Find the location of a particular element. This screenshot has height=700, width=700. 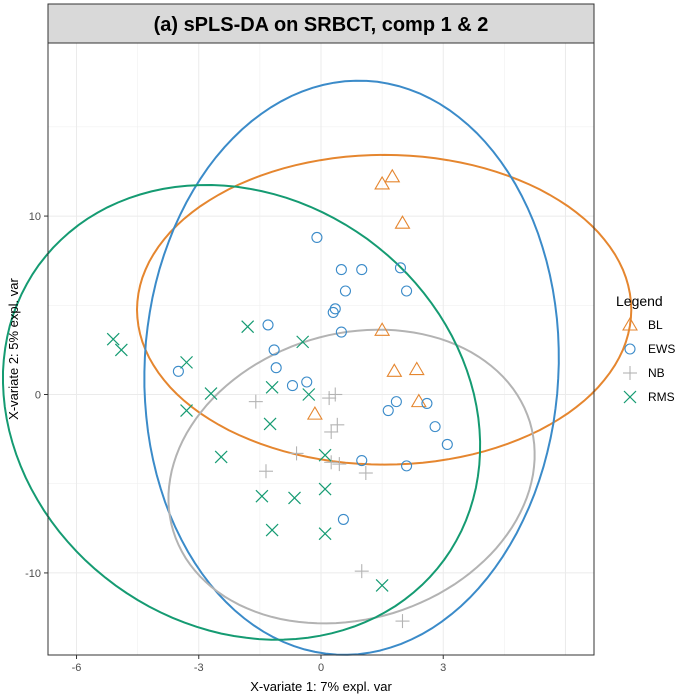

y-axis-ticks: -10 0 10 is located at coordinates (36, 395).